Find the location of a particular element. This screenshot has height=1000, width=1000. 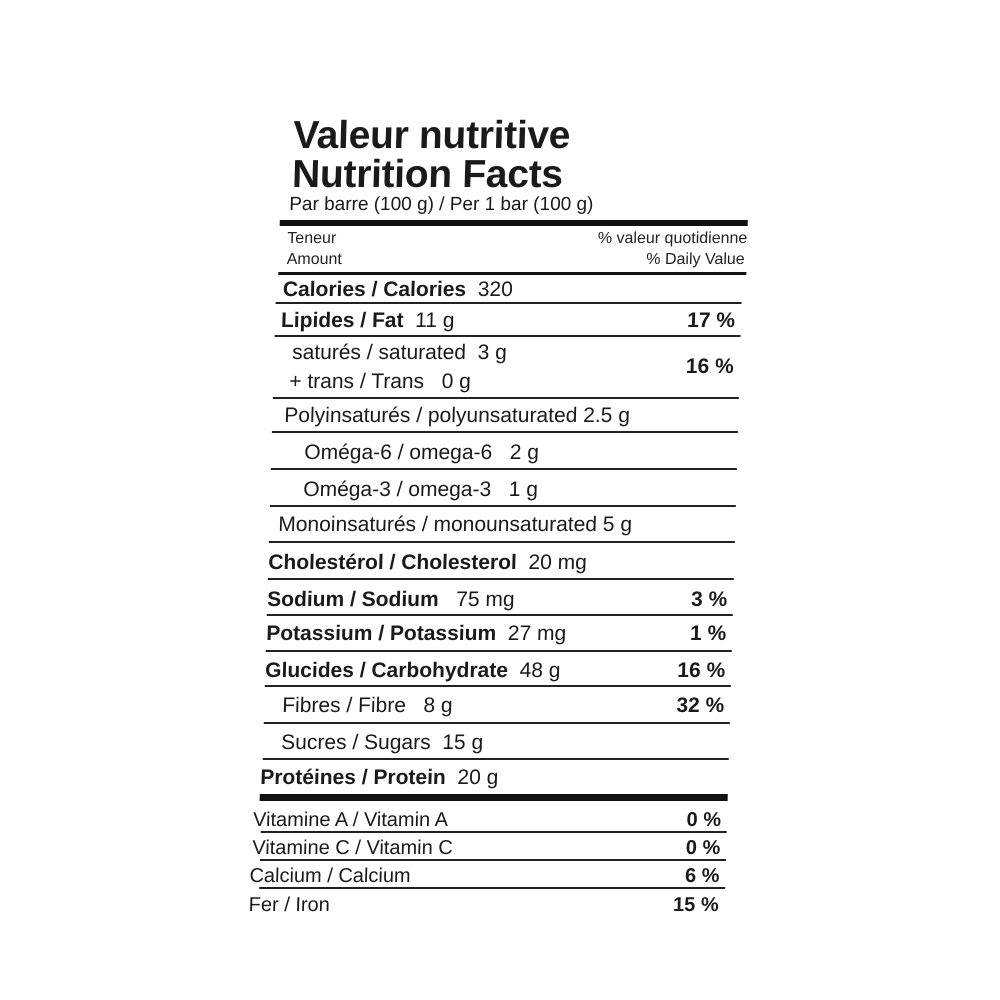

nutrient-amount: 3 g is located at coordinates (492, 352).